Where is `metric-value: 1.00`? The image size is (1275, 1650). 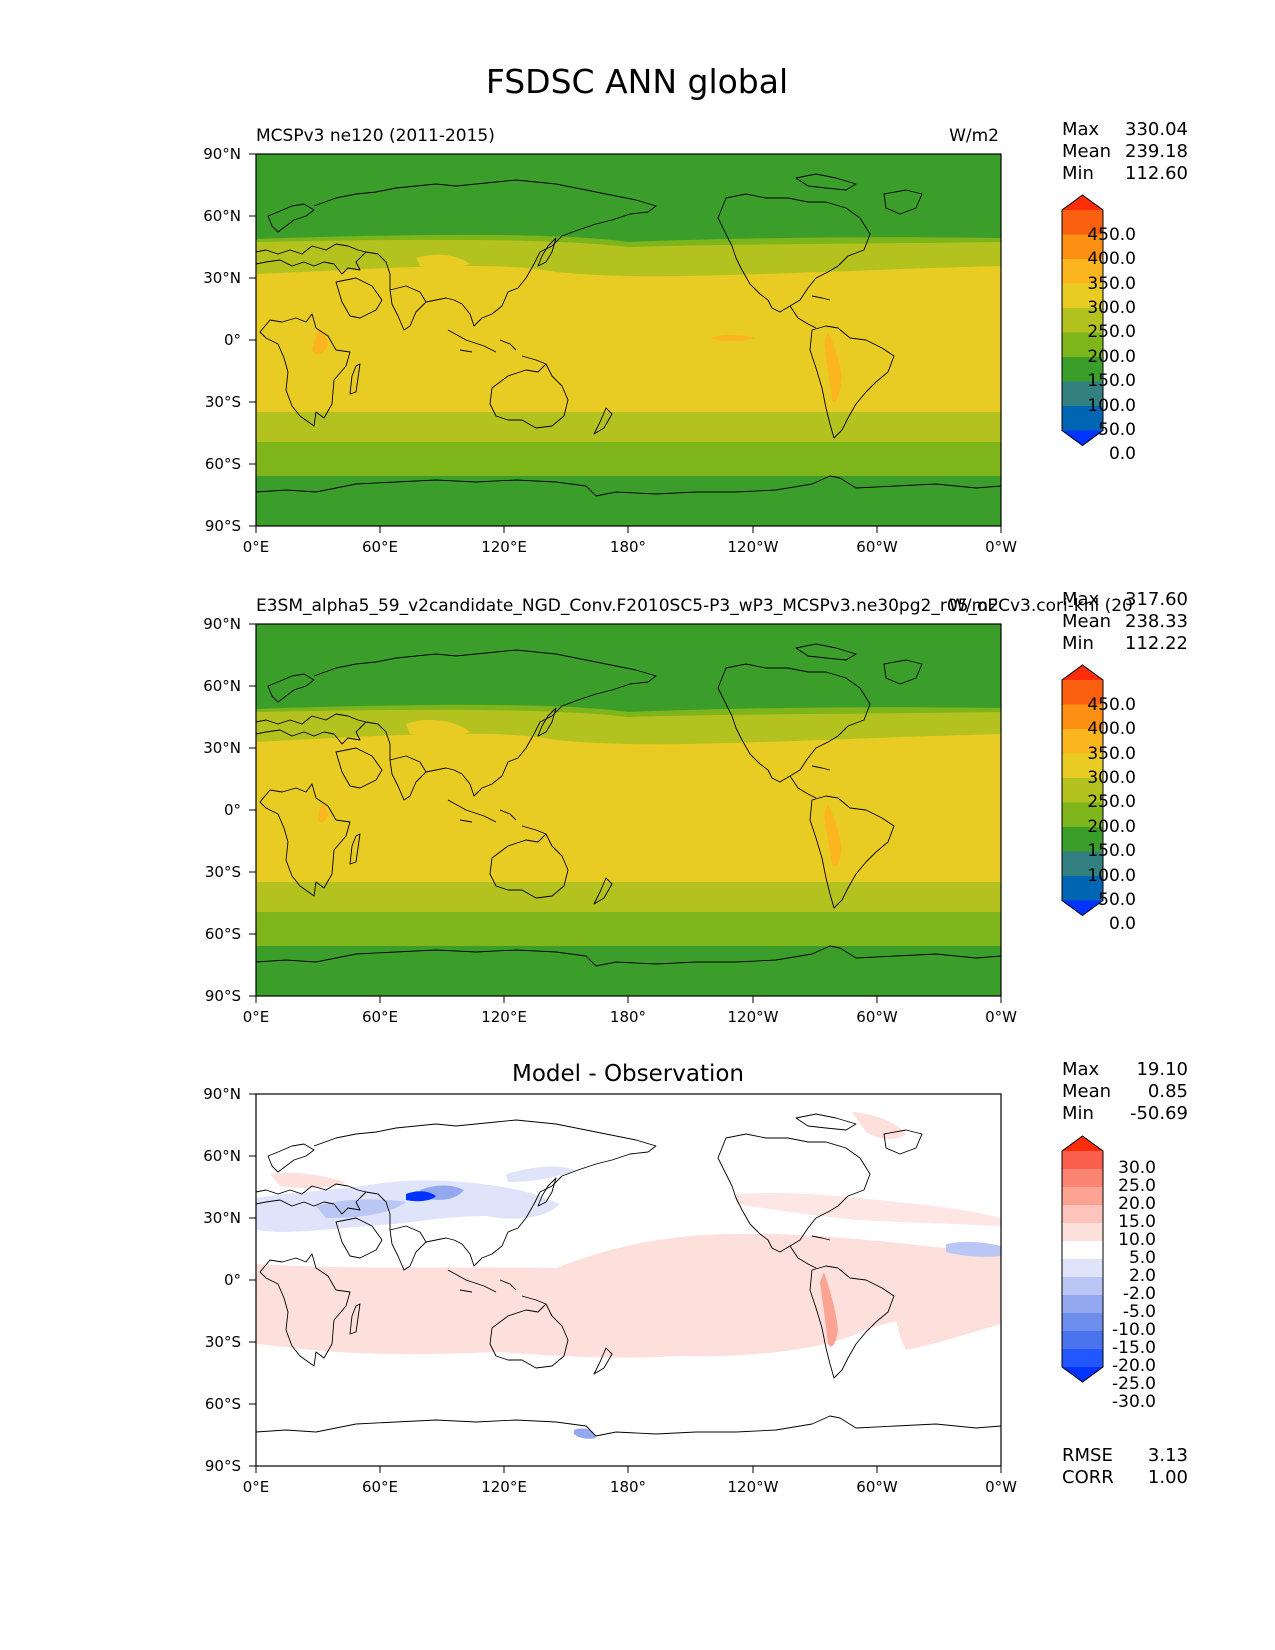
metric-value: 1.00 is located at coordinates (1168, 1477).